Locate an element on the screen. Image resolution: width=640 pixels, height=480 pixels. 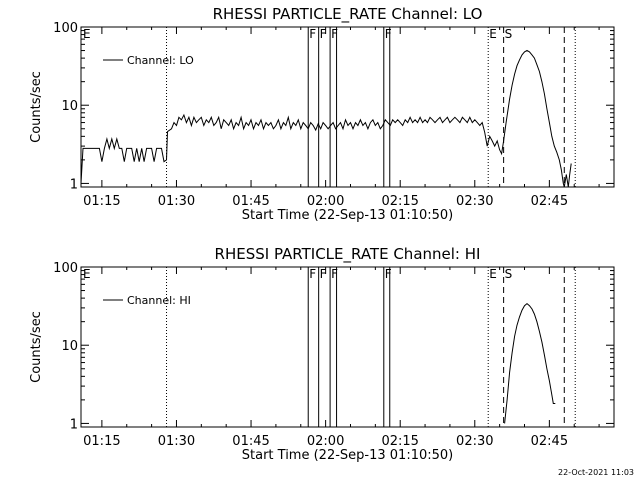
generation-date: 22-Oct-2021 11:03 is located at coordinates (596, 472).